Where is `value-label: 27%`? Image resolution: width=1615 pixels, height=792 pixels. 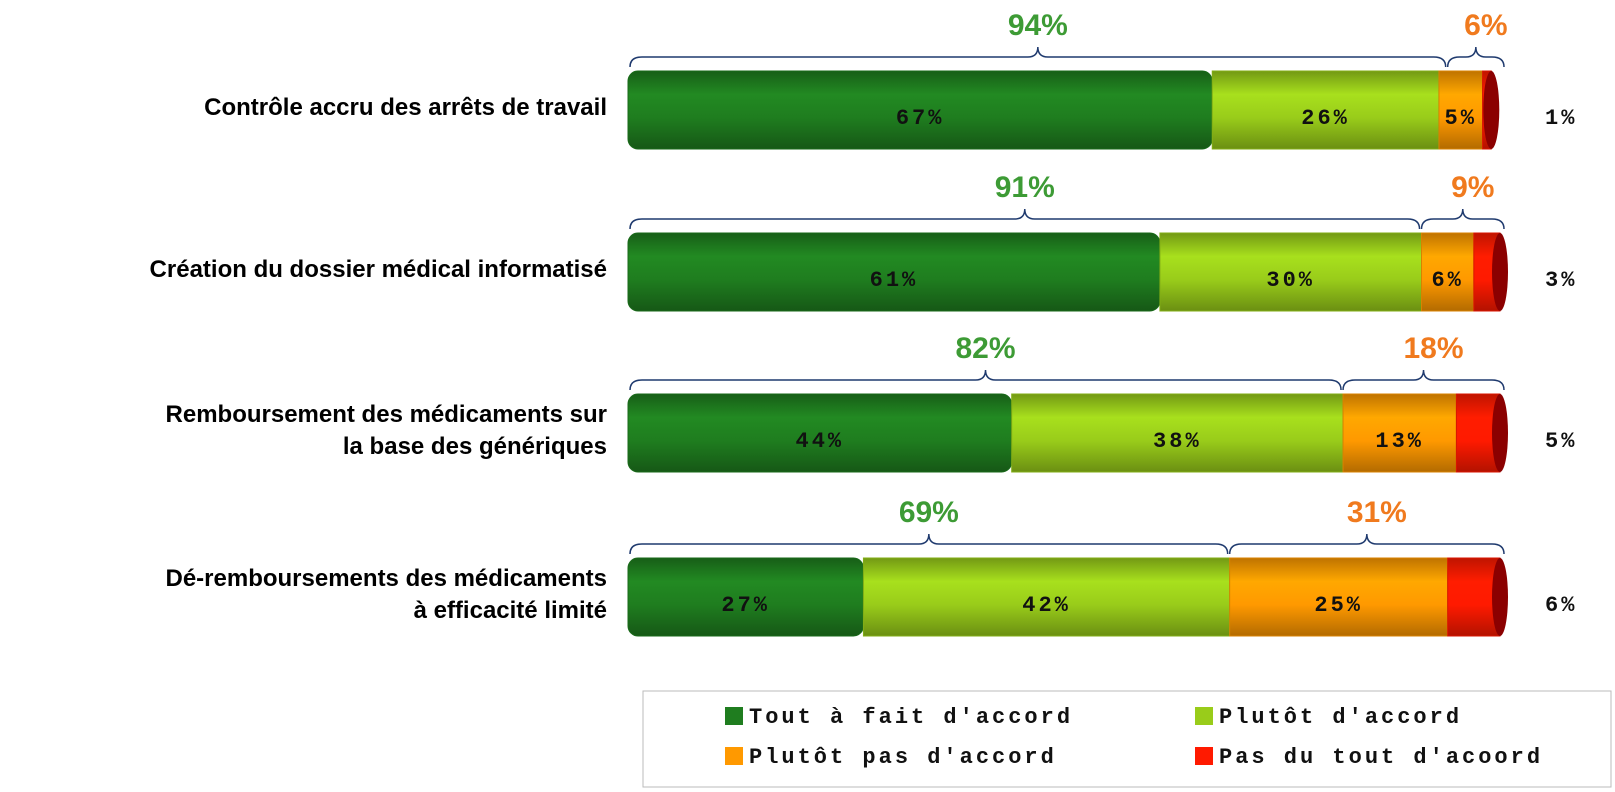 value-label: 27% is located at coordinates (745, 605).